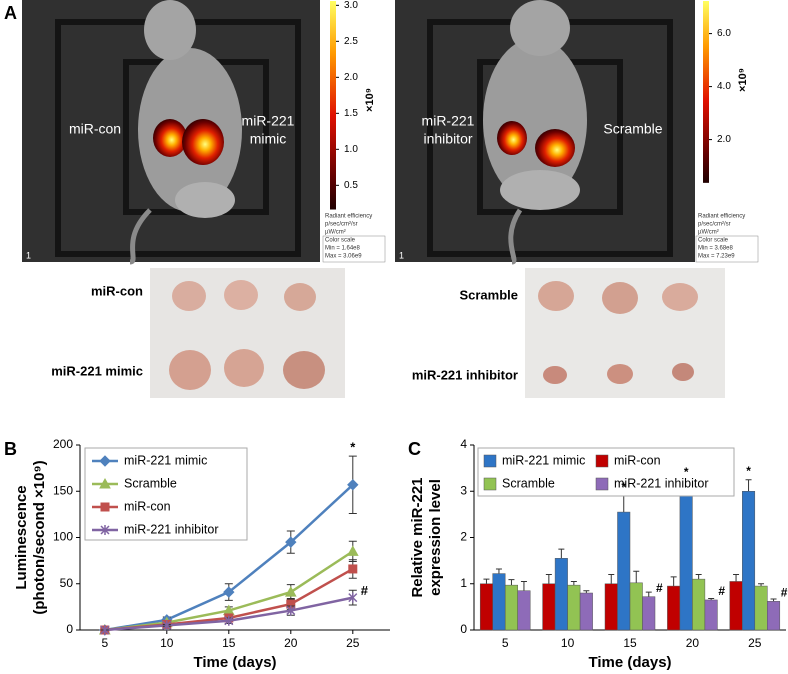  Describe the element at coordinates (706, 92) in the screenshot. I see `colorbar` at that location.